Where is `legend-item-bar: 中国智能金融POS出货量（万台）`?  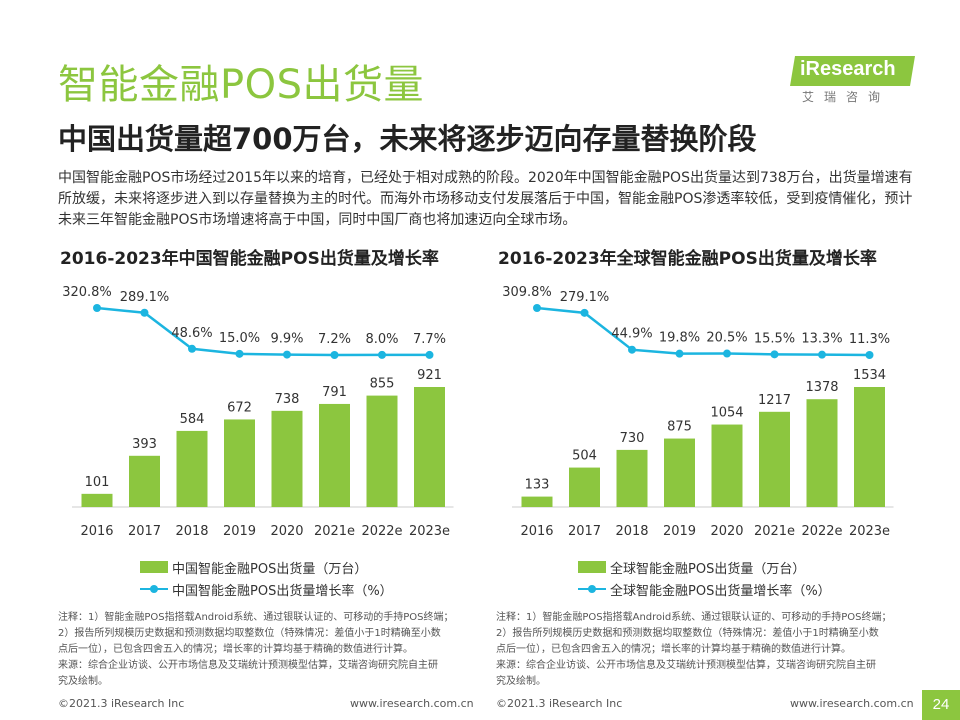 legend-item-bar: 中国智能金融POS出货量（万台） is located at coordinates (266, 567).